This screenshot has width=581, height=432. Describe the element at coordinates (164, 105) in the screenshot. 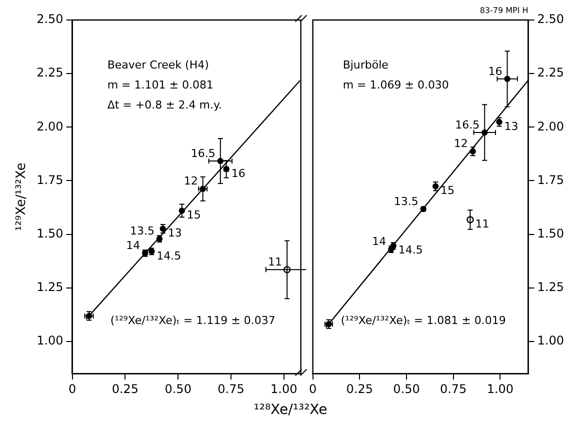

I see `annotation: Δt = +0.8 ± 2.4 m.y.` at that location.